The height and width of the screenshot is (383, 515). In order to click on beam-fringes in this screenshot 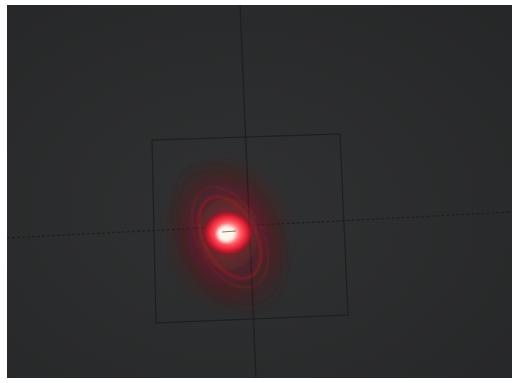, I will do `click(230, 237)`.